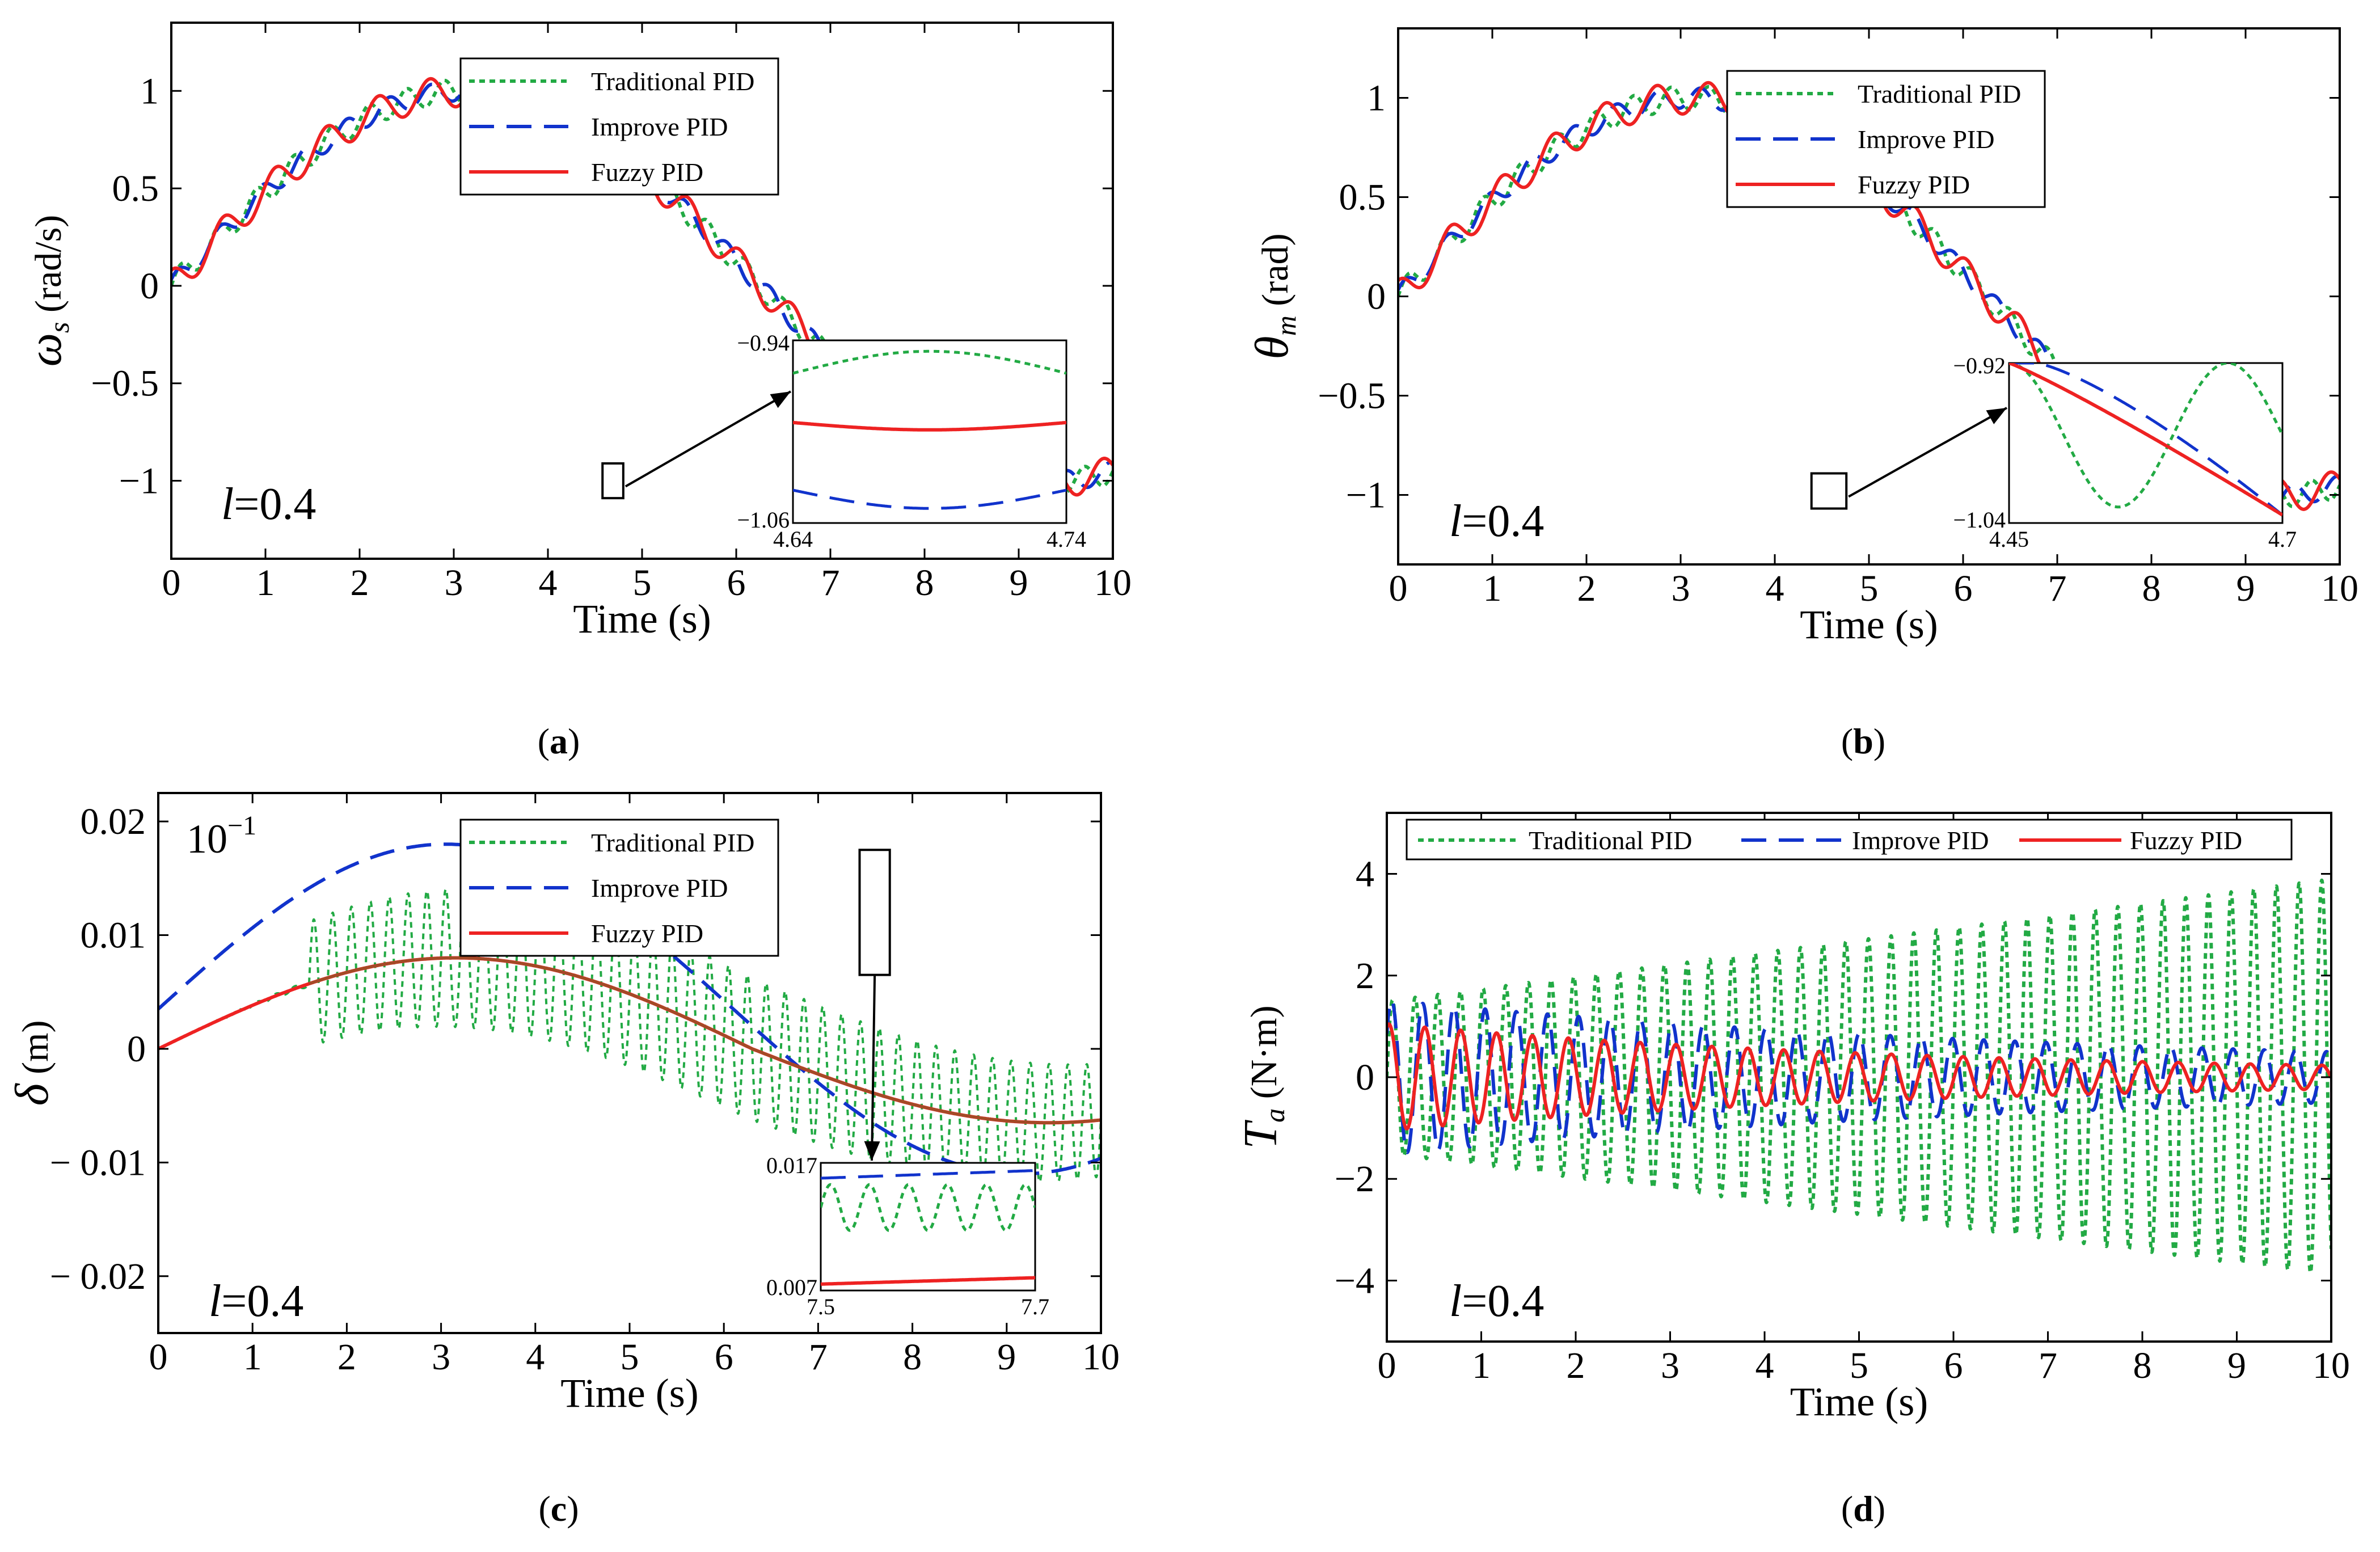  I want to click on y-tick-label: −0.5, so click(125, 383).